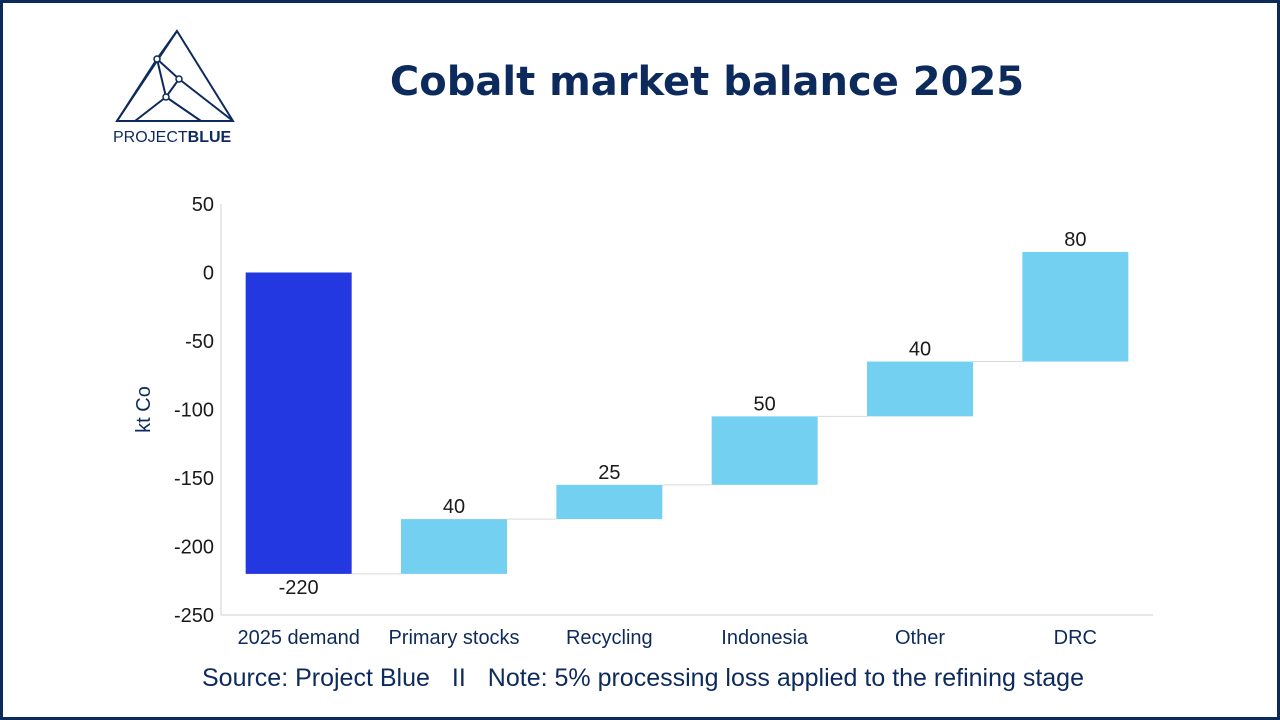 The image size is (1280, 720). Describe the element at coordinates (458, 678) in the screenshot. I see `source-separator: II` at that location.